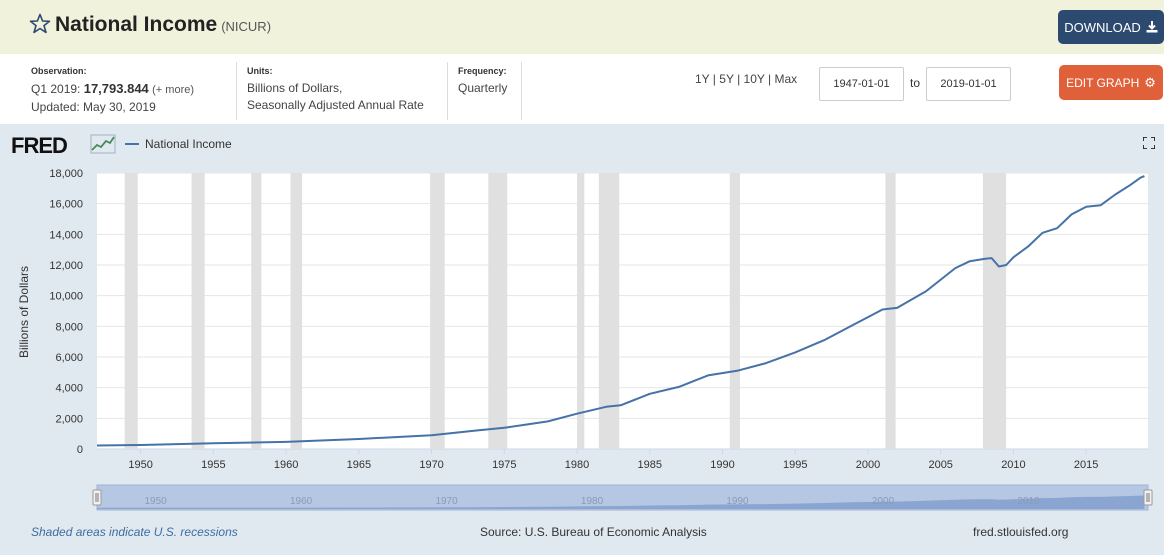  What do you see at coordinates (786, 79) in the screenshot?
I see `range-max: Max` at bounding box center [786, 79].